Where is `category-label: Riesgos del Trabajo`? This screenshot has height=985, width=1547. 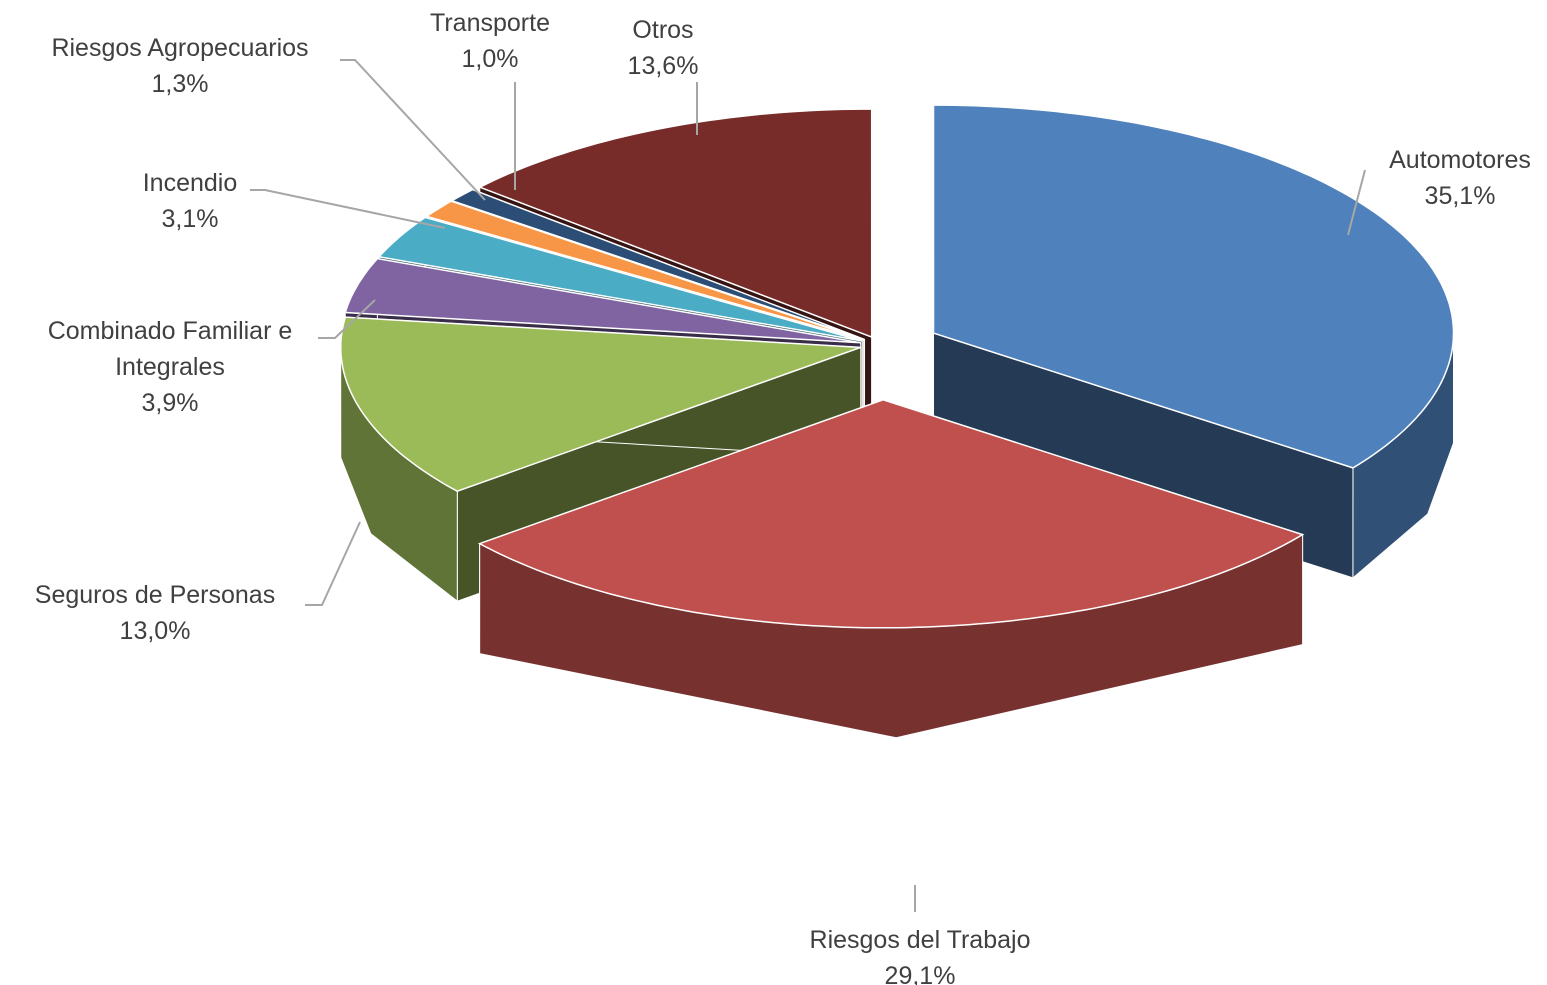 category-label: Riesgos del Trabajo is located at coordinates (920, 940).